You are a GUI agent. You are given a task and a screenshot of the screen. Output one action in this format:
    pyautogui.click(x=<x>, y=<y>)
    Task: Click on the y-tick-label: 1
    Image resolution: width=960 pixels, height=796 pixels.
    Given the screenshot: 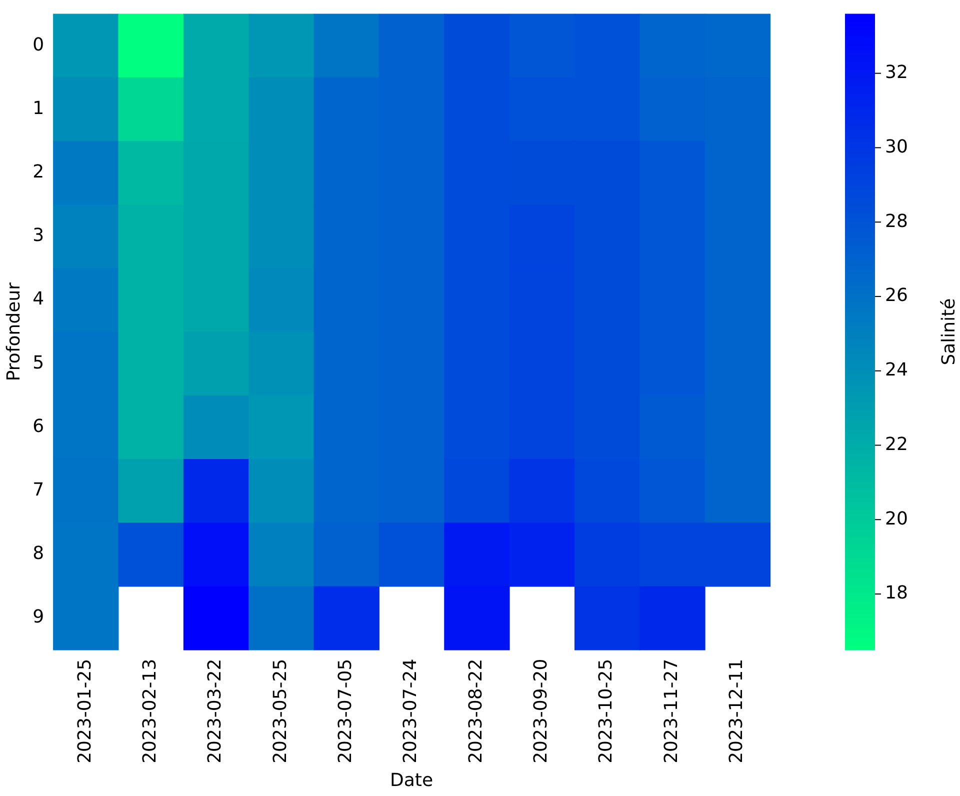 What is the action you would take?
    pyautogui.click(x=38, y=108)
    